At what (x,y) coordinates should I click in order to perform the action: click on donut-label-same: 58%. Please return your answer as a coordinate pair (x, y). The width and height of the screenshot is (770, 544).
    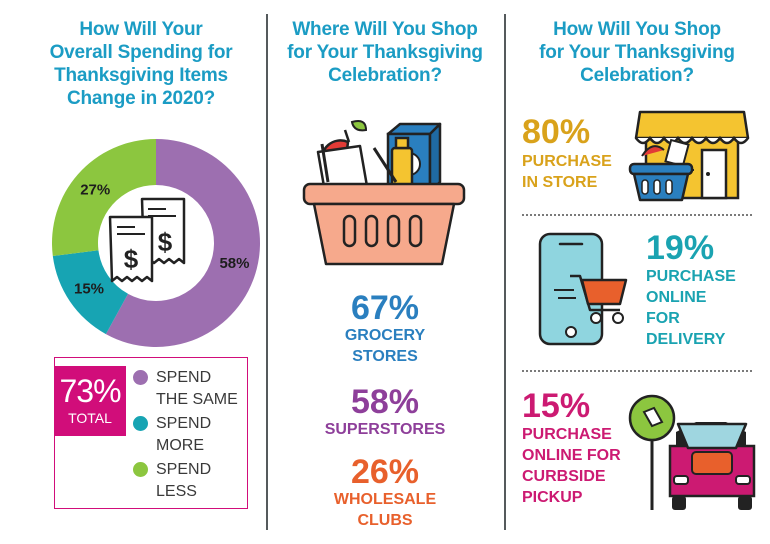
    Looking at the image, I should click on (234, 263).